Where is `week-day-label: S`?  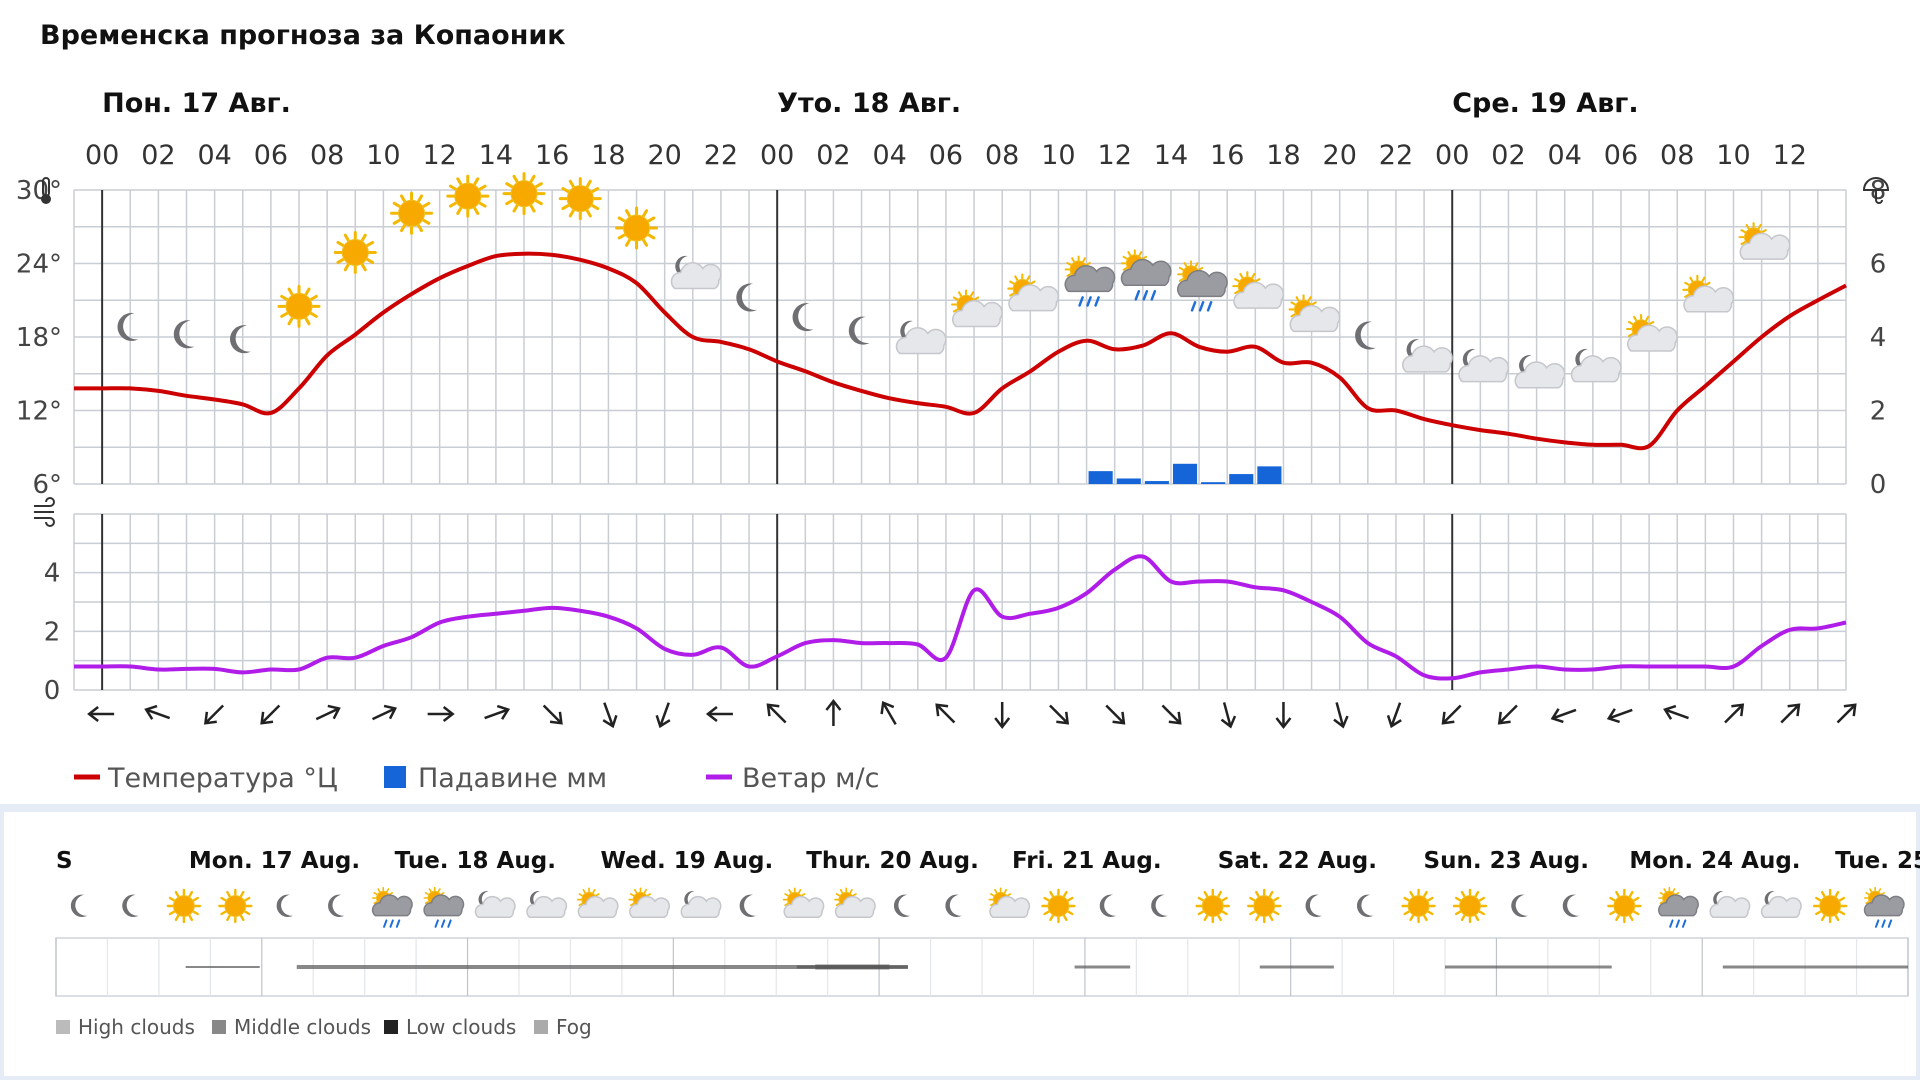 week-day-label: S is located at coordinates (64, 861).